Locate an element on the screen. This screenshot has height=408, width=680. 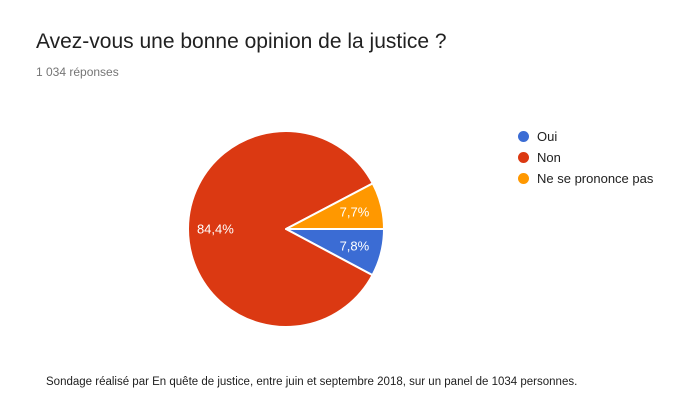
legend-item-ne-se-prononce-pas: Ne se prononce pas is located at coordinates (586, 178).